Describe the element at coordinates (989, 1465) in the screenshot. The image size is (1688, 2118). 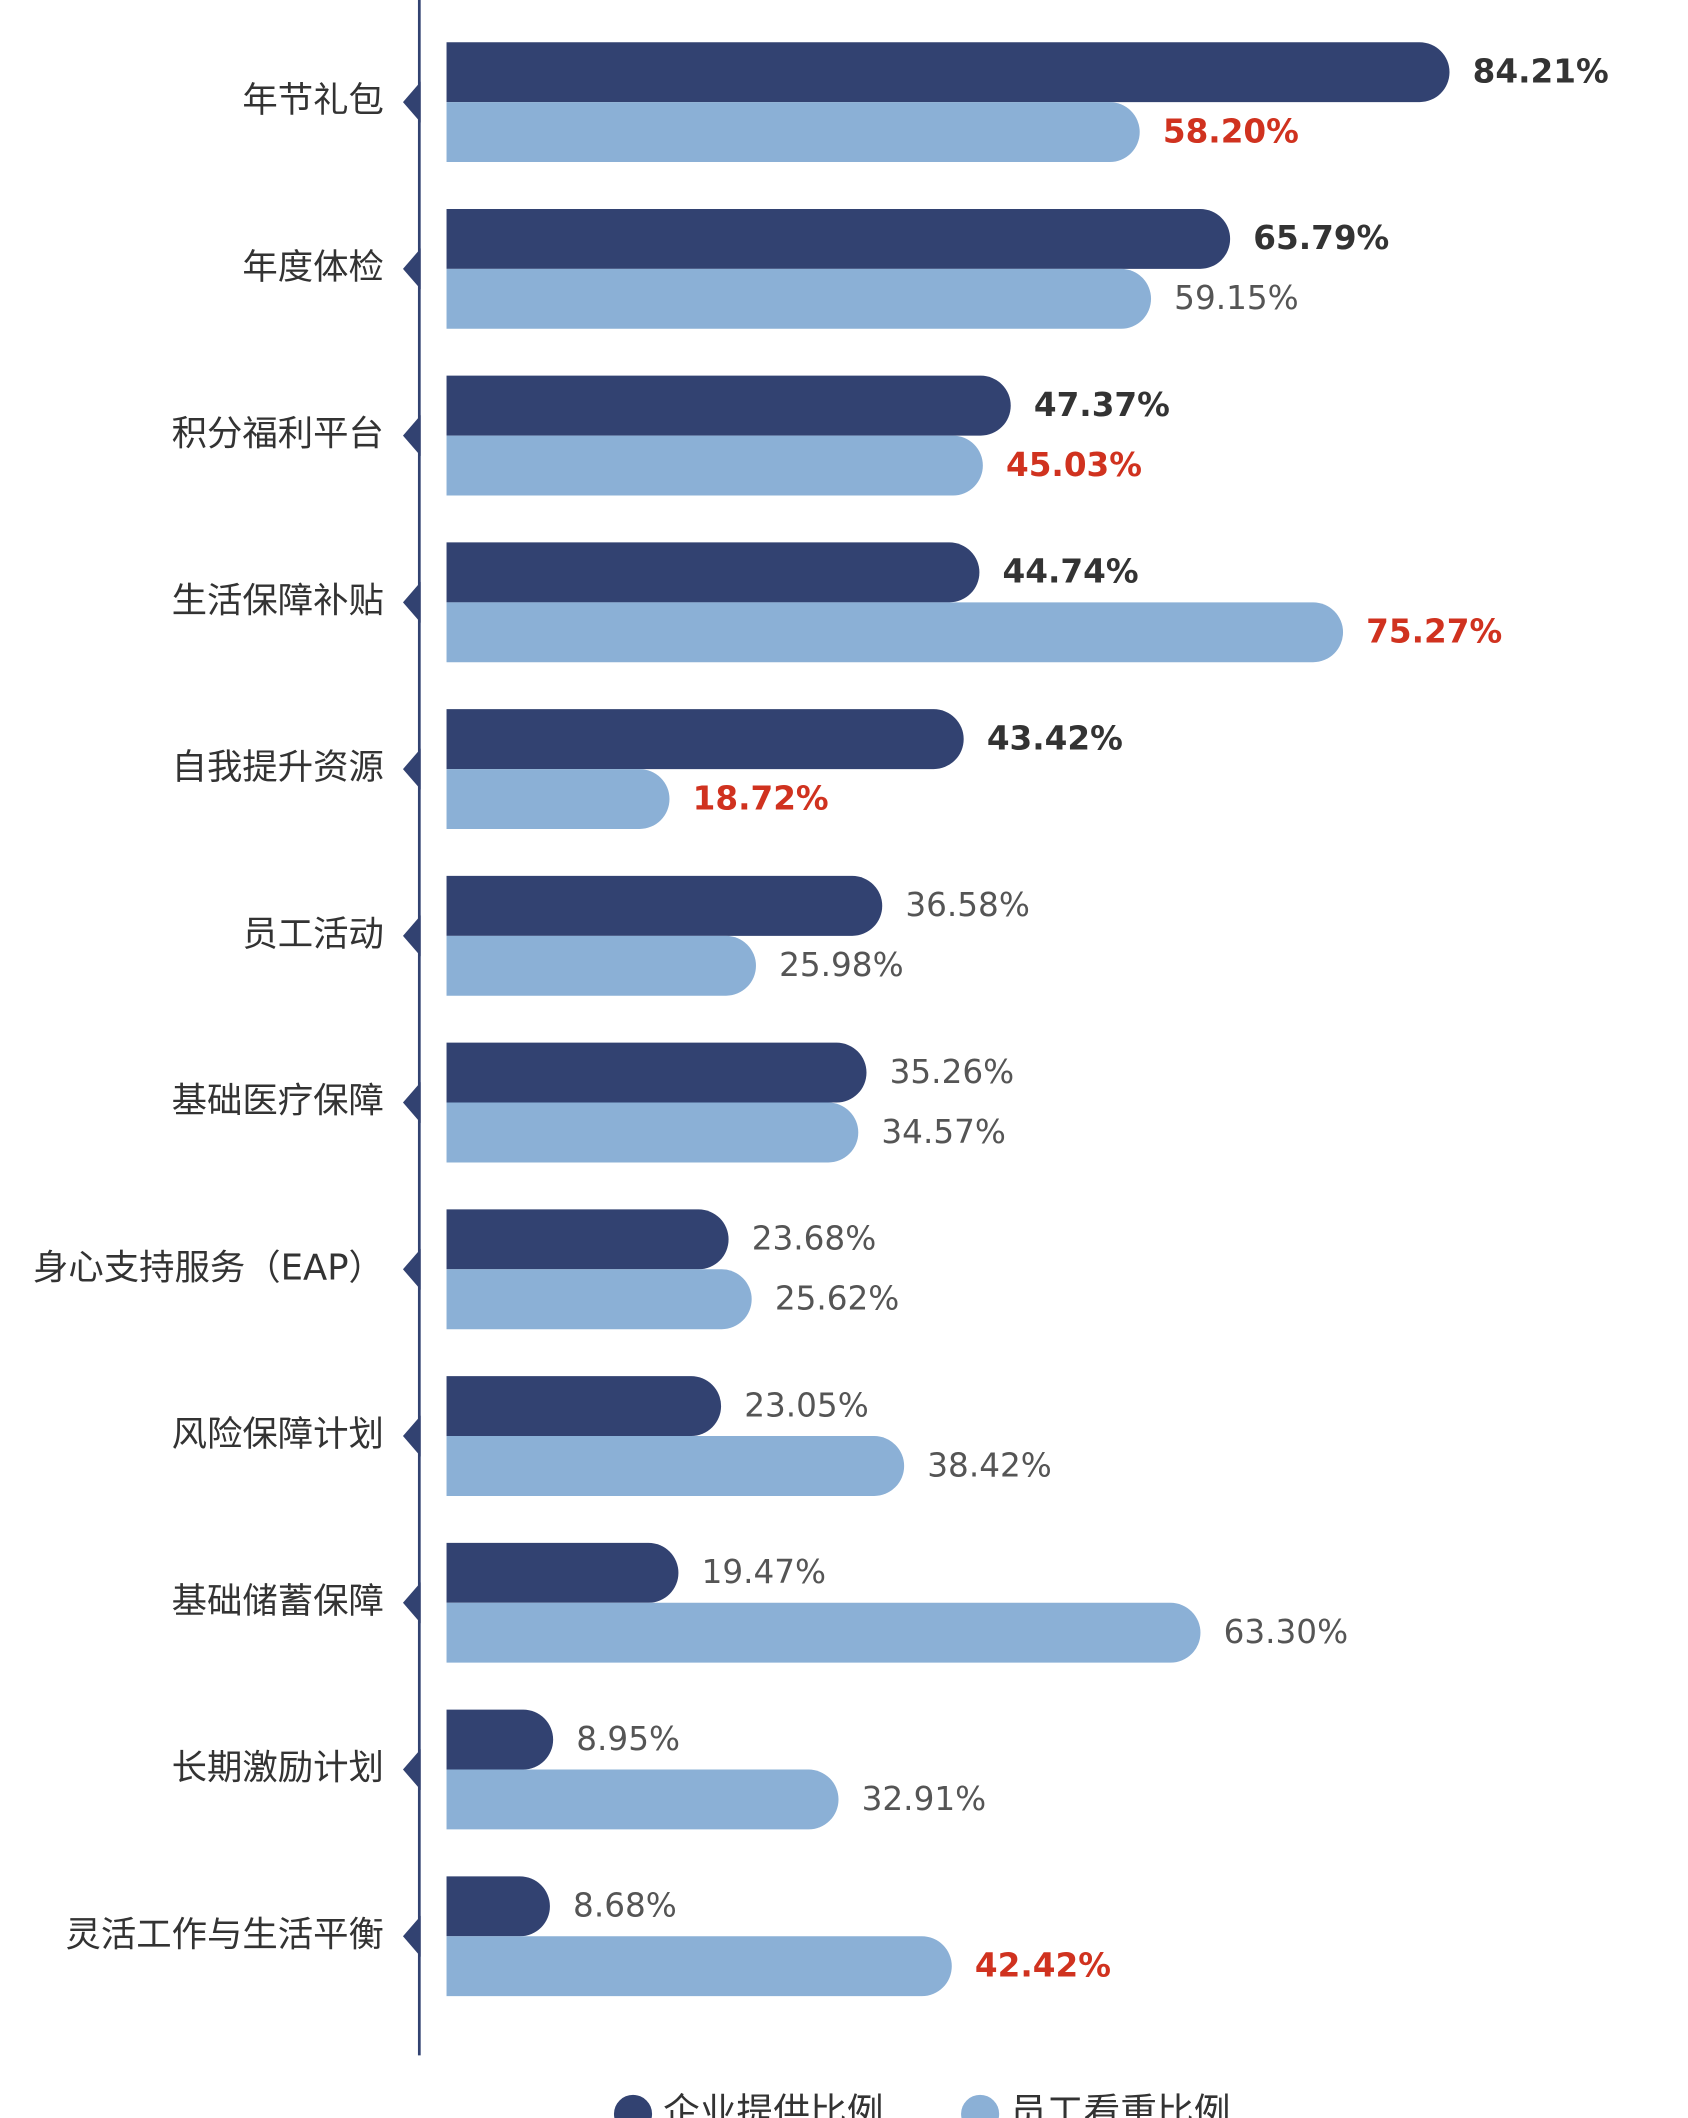
I see `value-label: 38.42%` at that location.